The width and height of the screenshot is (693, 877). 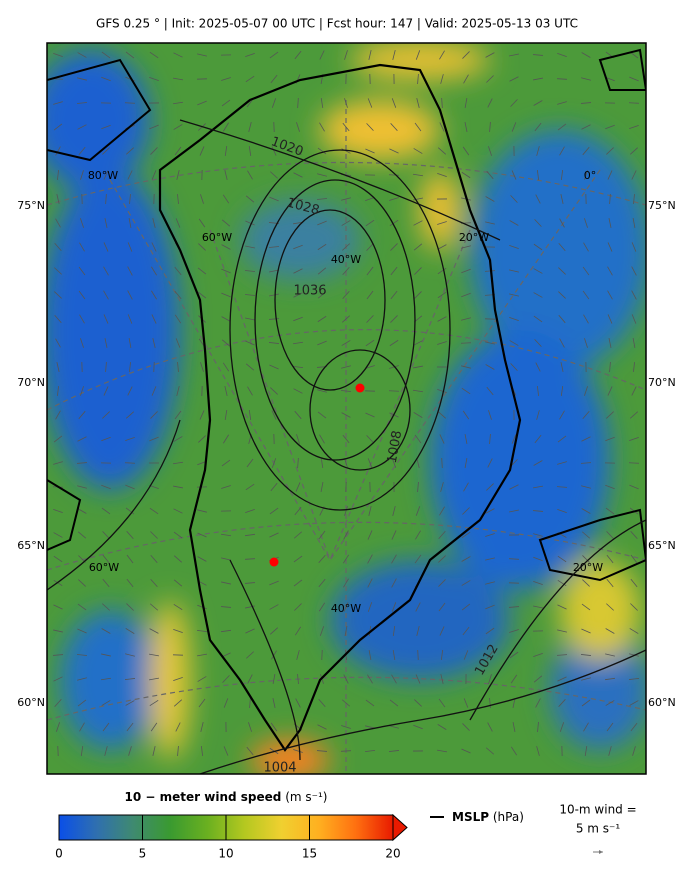 I want to click on lon-label: 20°W, so click(x=588, y=567).